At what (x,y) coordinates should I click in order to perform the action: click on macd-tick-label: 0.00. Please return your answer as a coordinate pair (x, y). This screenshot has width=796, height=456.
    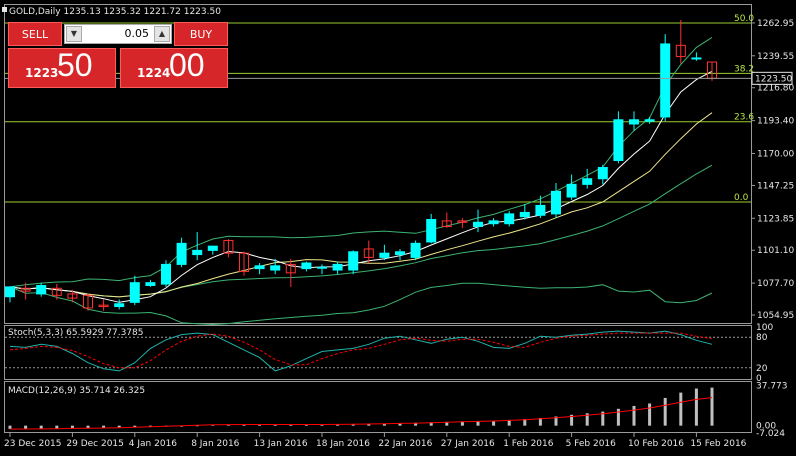
    Looking at the image, I should click on (766, 427).